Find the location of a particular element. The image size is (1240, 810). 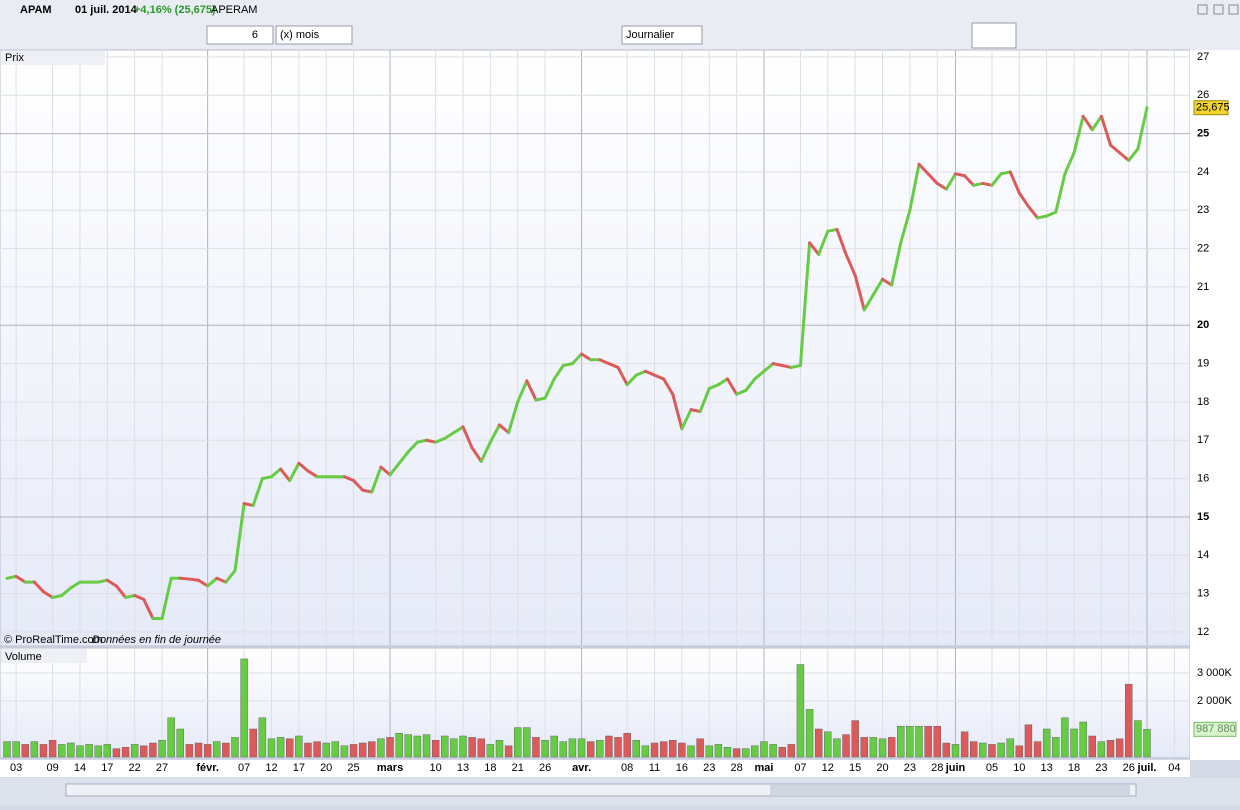

volume-panel-label: Volume is located at coordinates (23, 657).